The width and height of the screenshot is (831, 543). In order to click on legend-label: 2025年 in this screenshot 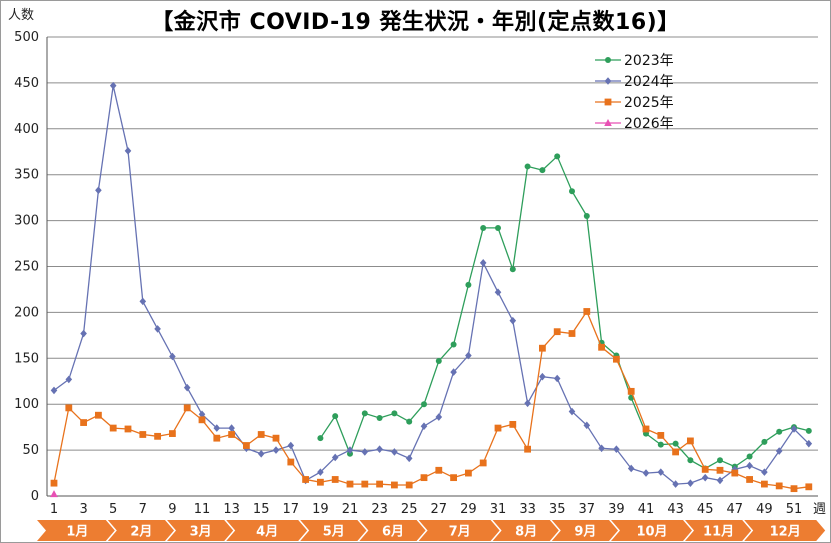, I will do `click(649, 103)`.